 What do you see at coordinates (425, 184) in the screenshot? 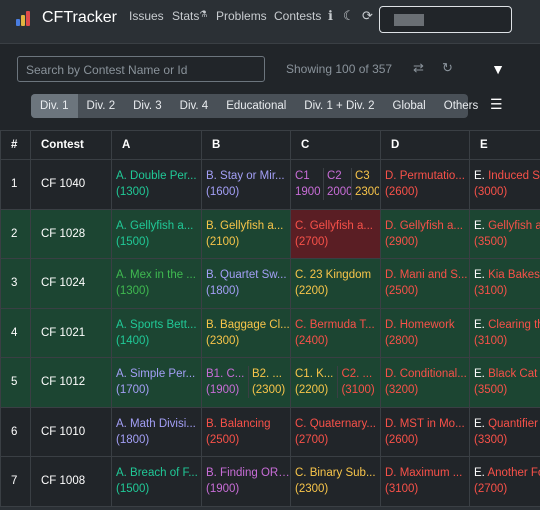
I see `problem-cell: D. Permutatio... (2600)` at bounding box center [425, 184].